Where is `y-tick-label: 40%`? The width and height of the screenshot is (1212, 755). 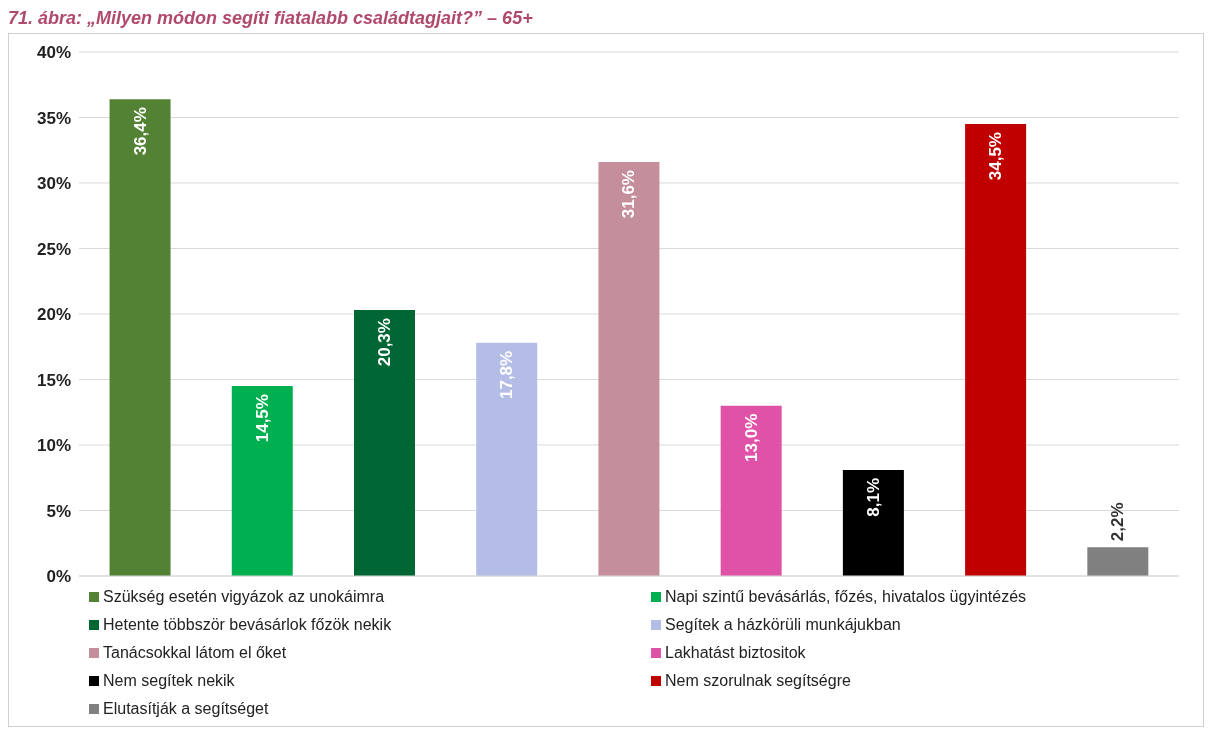
y-tick-label: 40% is located at coordinates (53, 53).